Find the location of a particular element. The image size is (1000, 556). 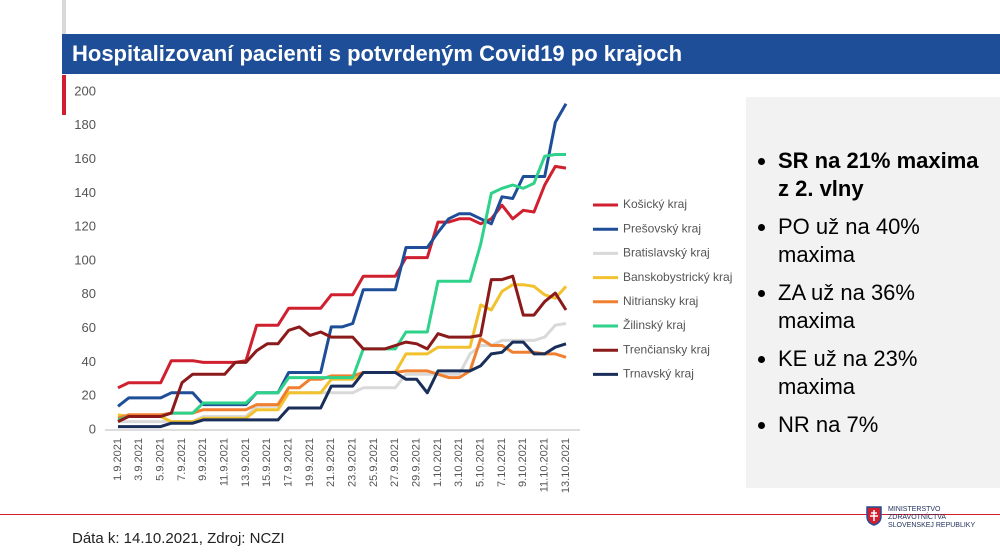

y-tick-label: 20 is located at coordinates (89, 395).